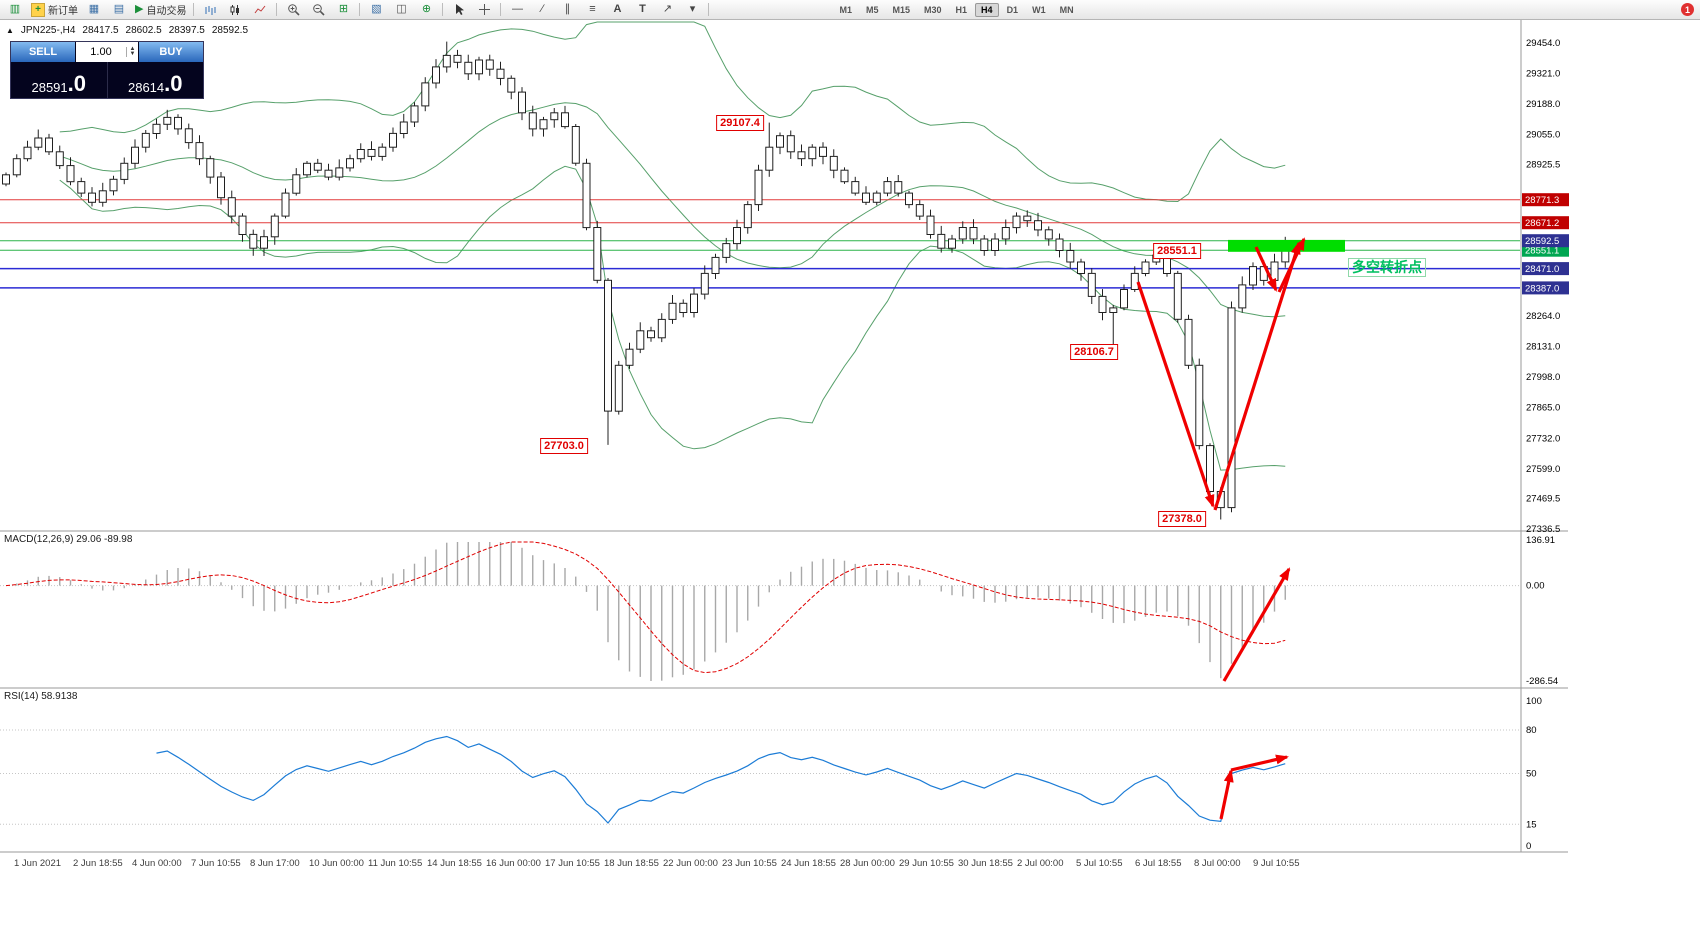  I want to click on shapes-dropdown-button: ▾, so click(692, 9).